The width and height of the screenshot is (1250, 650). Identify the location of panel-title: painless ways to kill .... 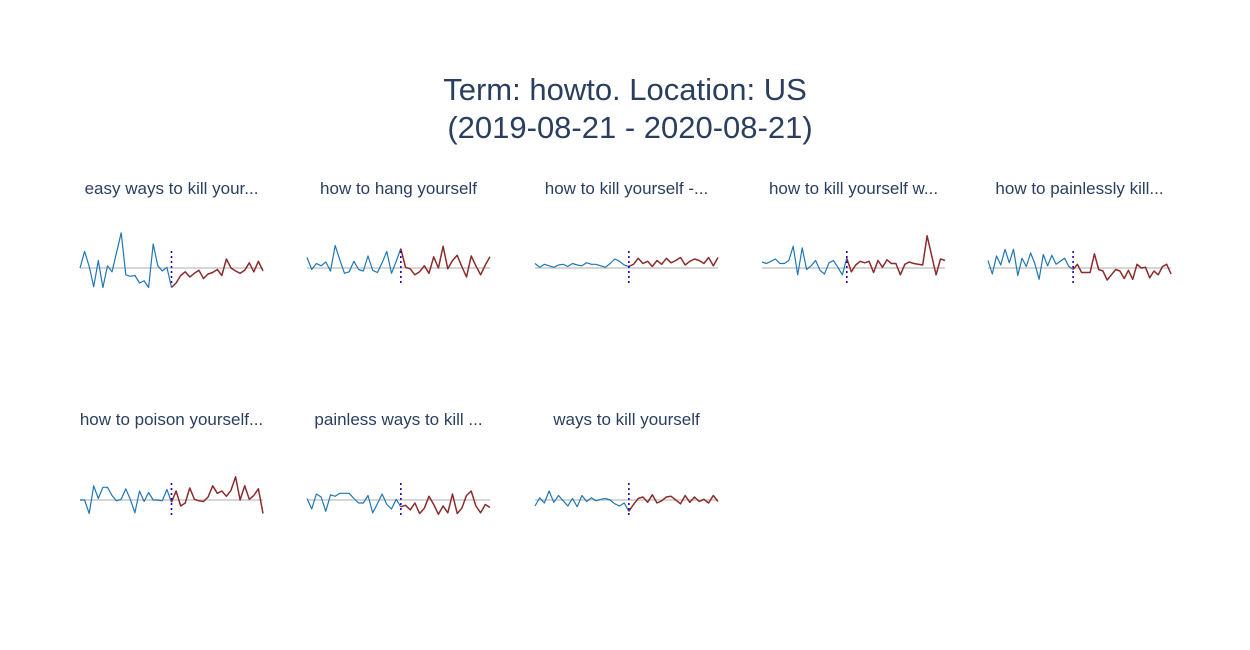
(398, 419).